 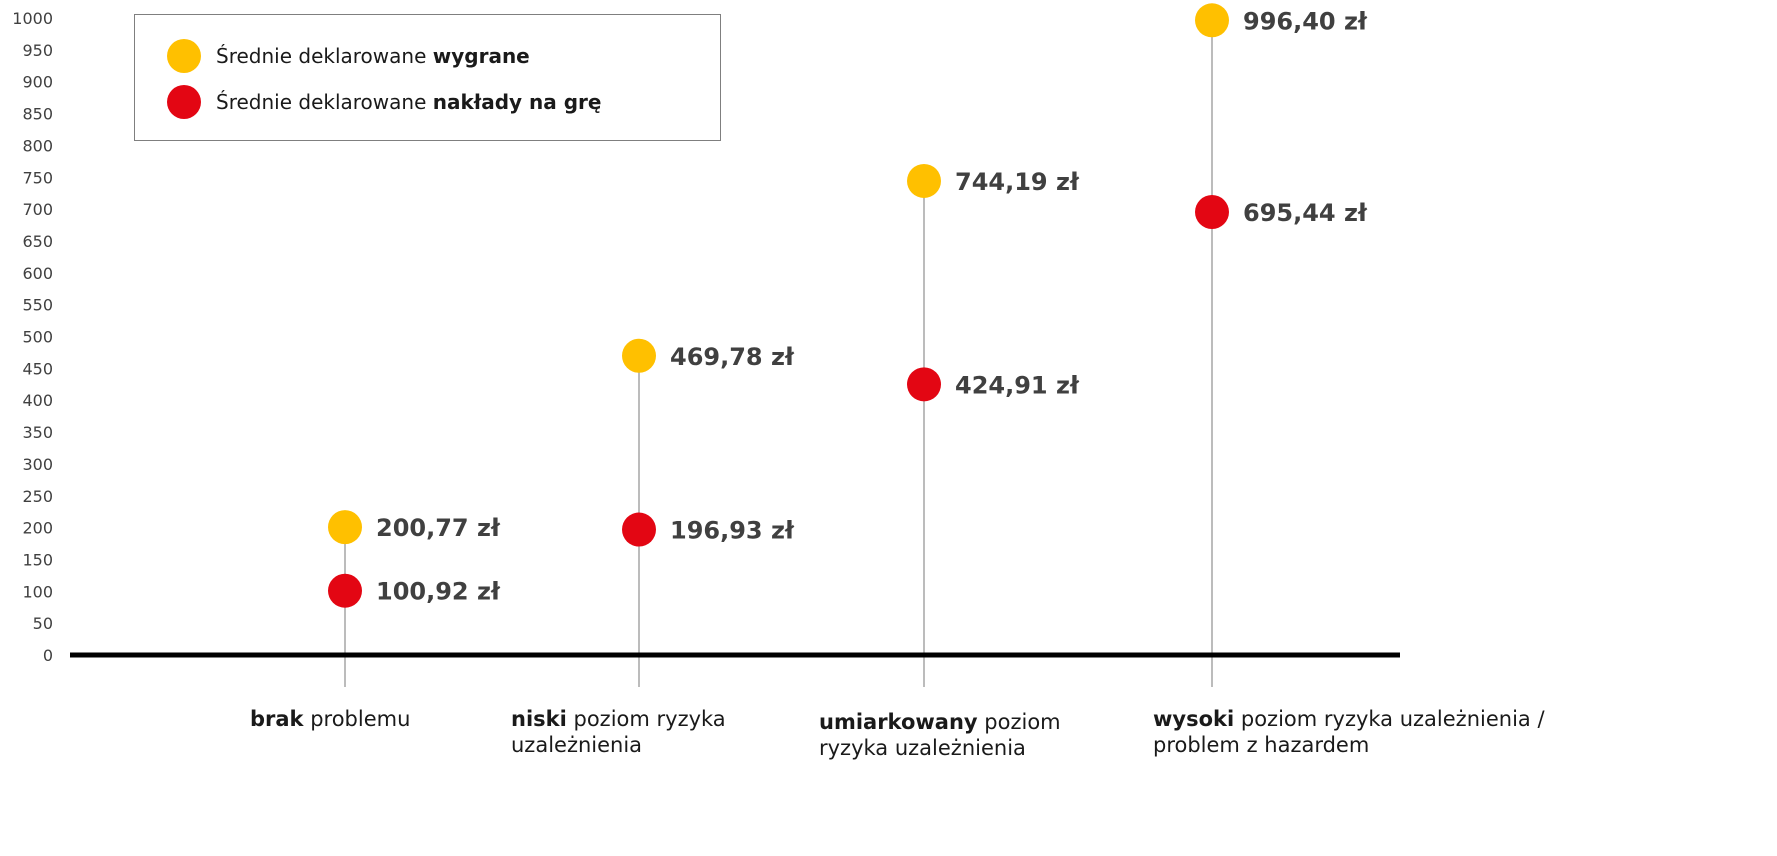 What do you see at coordinates (37, 368) in the screenshot?
I see `y-tick-label: 450` at bounding box center [37, 368].